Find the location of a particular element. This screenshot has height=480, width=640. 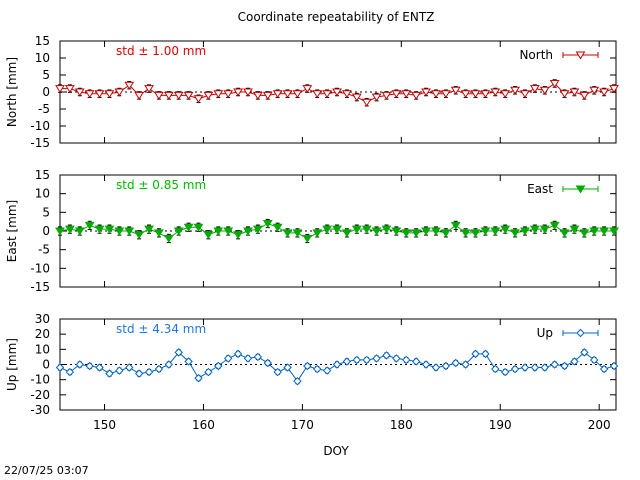

y-tick-label: 10 is located at coordinates (42, 349).